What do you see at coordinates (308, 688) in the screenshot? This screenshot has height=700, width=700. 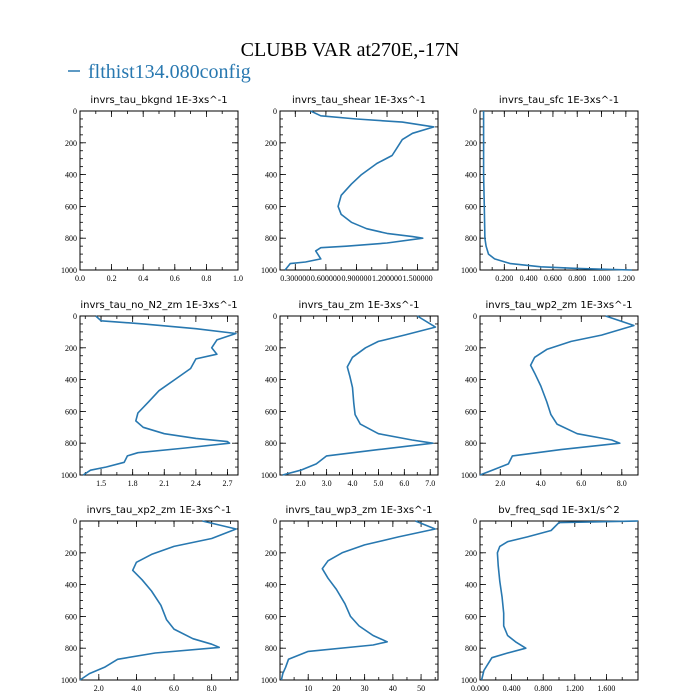 I see `x-tick-label: 10` at bounding box center [308, 688].